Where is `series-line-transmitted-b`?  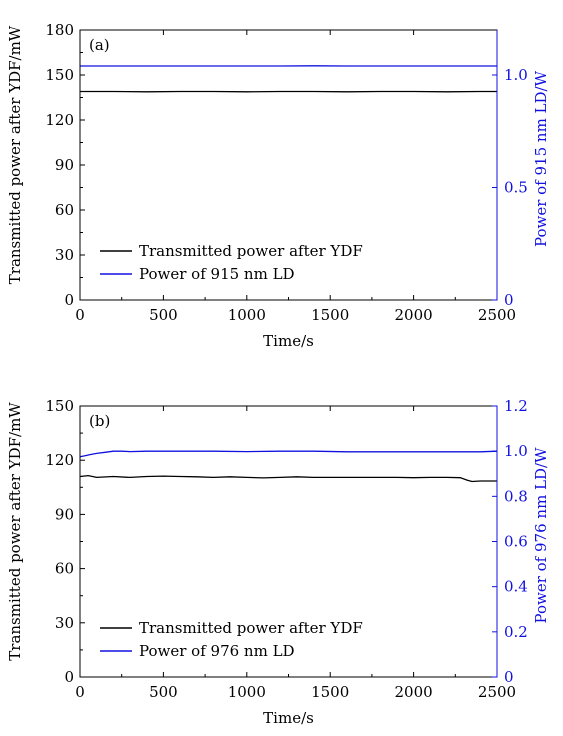 series-line-transmitted-b is located at coordinates (288, 478).